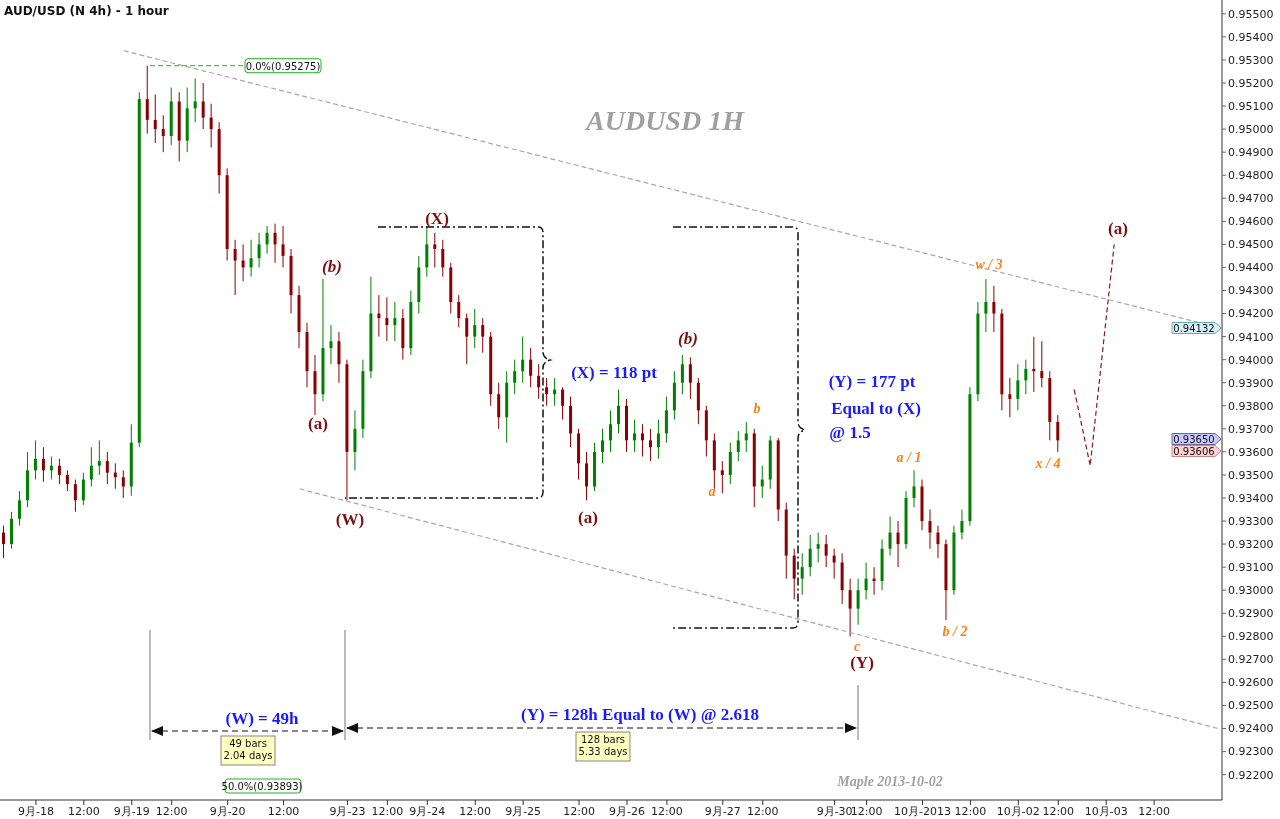  What do you see at coordinates (131, 811) in the screenshot?
I see `x-tick-label: 9月-19` at bounding box center [131, 811].